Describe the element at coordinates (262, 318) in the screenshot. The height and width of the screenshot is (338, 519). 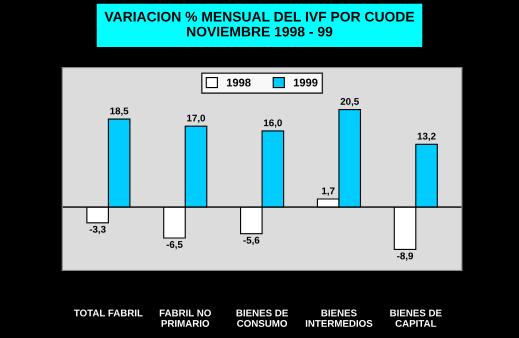
I see `x-tick-label: BIENES DE CONSUMO` at that location.